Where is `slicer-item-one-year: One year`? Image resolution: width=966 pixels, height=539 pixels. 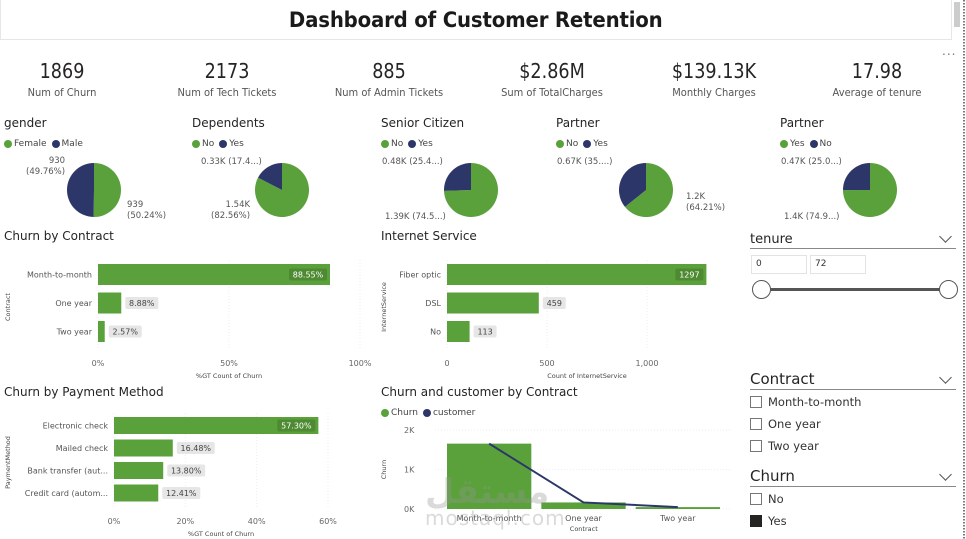 slicer-item-one-year: One year is located at coordinates (785, 424).